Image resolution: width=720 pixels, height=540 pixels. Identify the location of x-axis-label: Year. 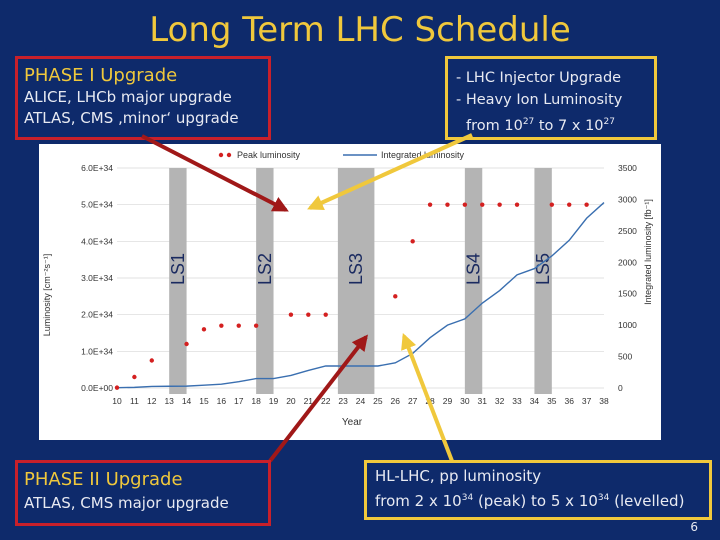
(352, 422).